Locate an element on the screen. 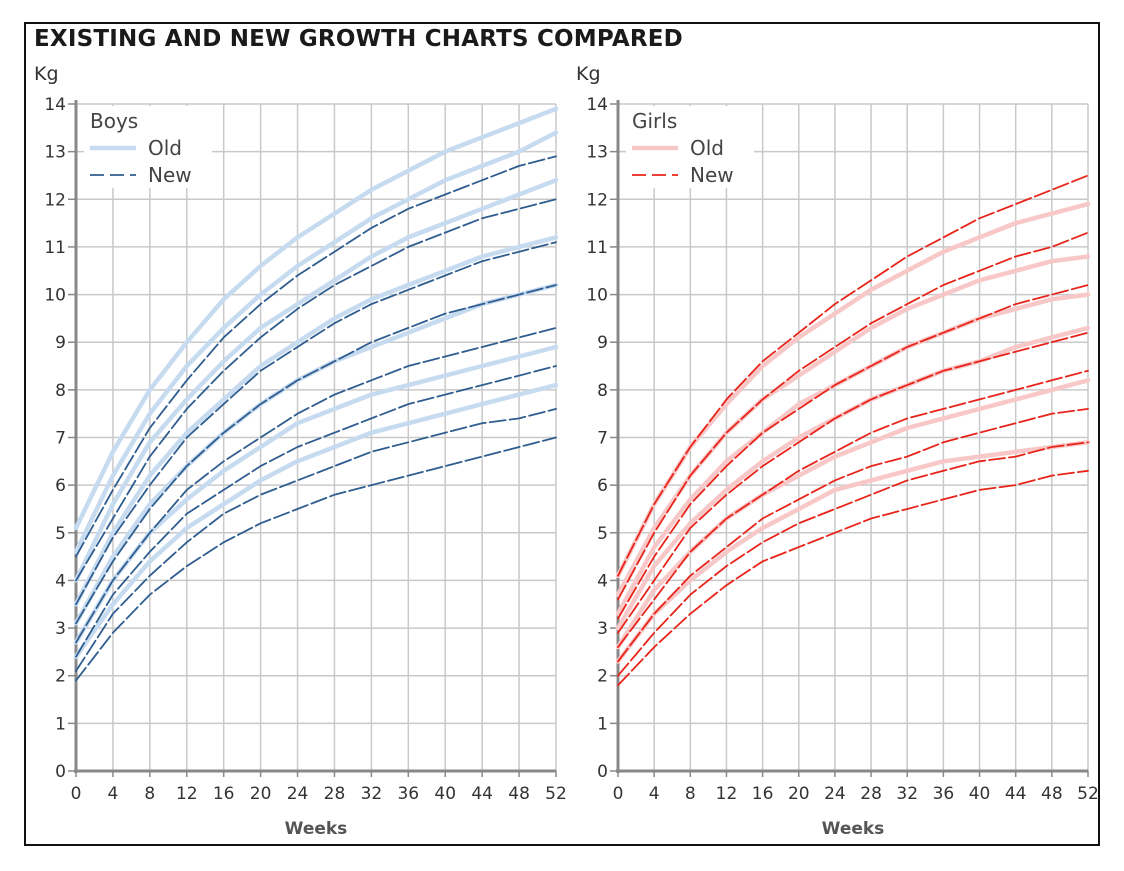 This screenshot has height=871, width=1124. boys-legend-label-old: Old is located at coordinates (165, 148).